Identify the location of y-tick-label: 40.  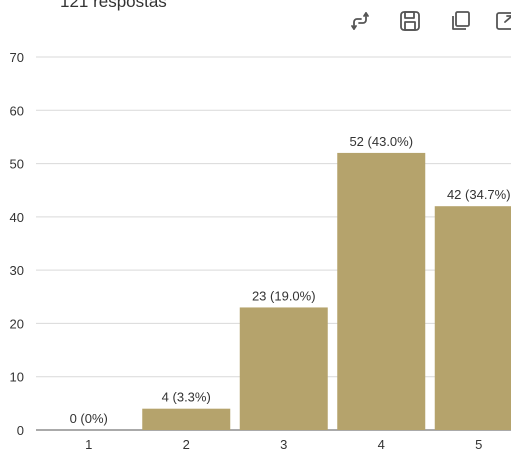
(17, 217).